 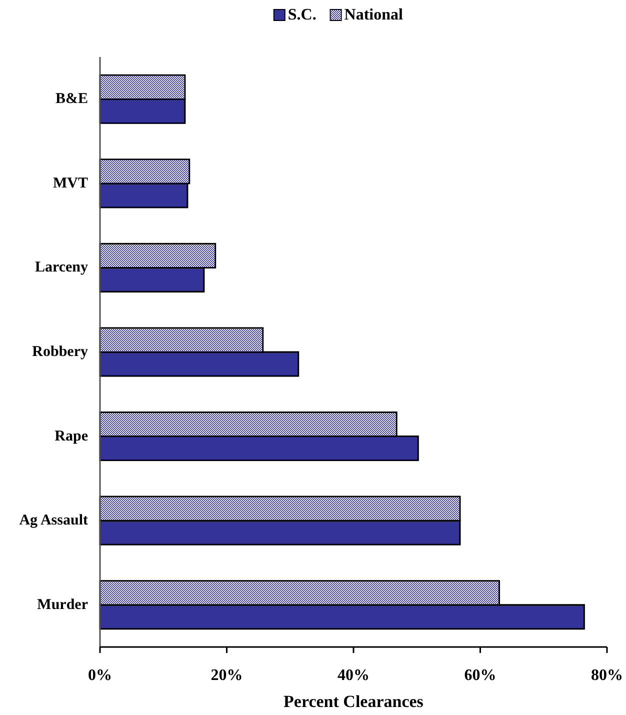 I want to click on x-tick-label: 20%, so click(x=226, y=675).